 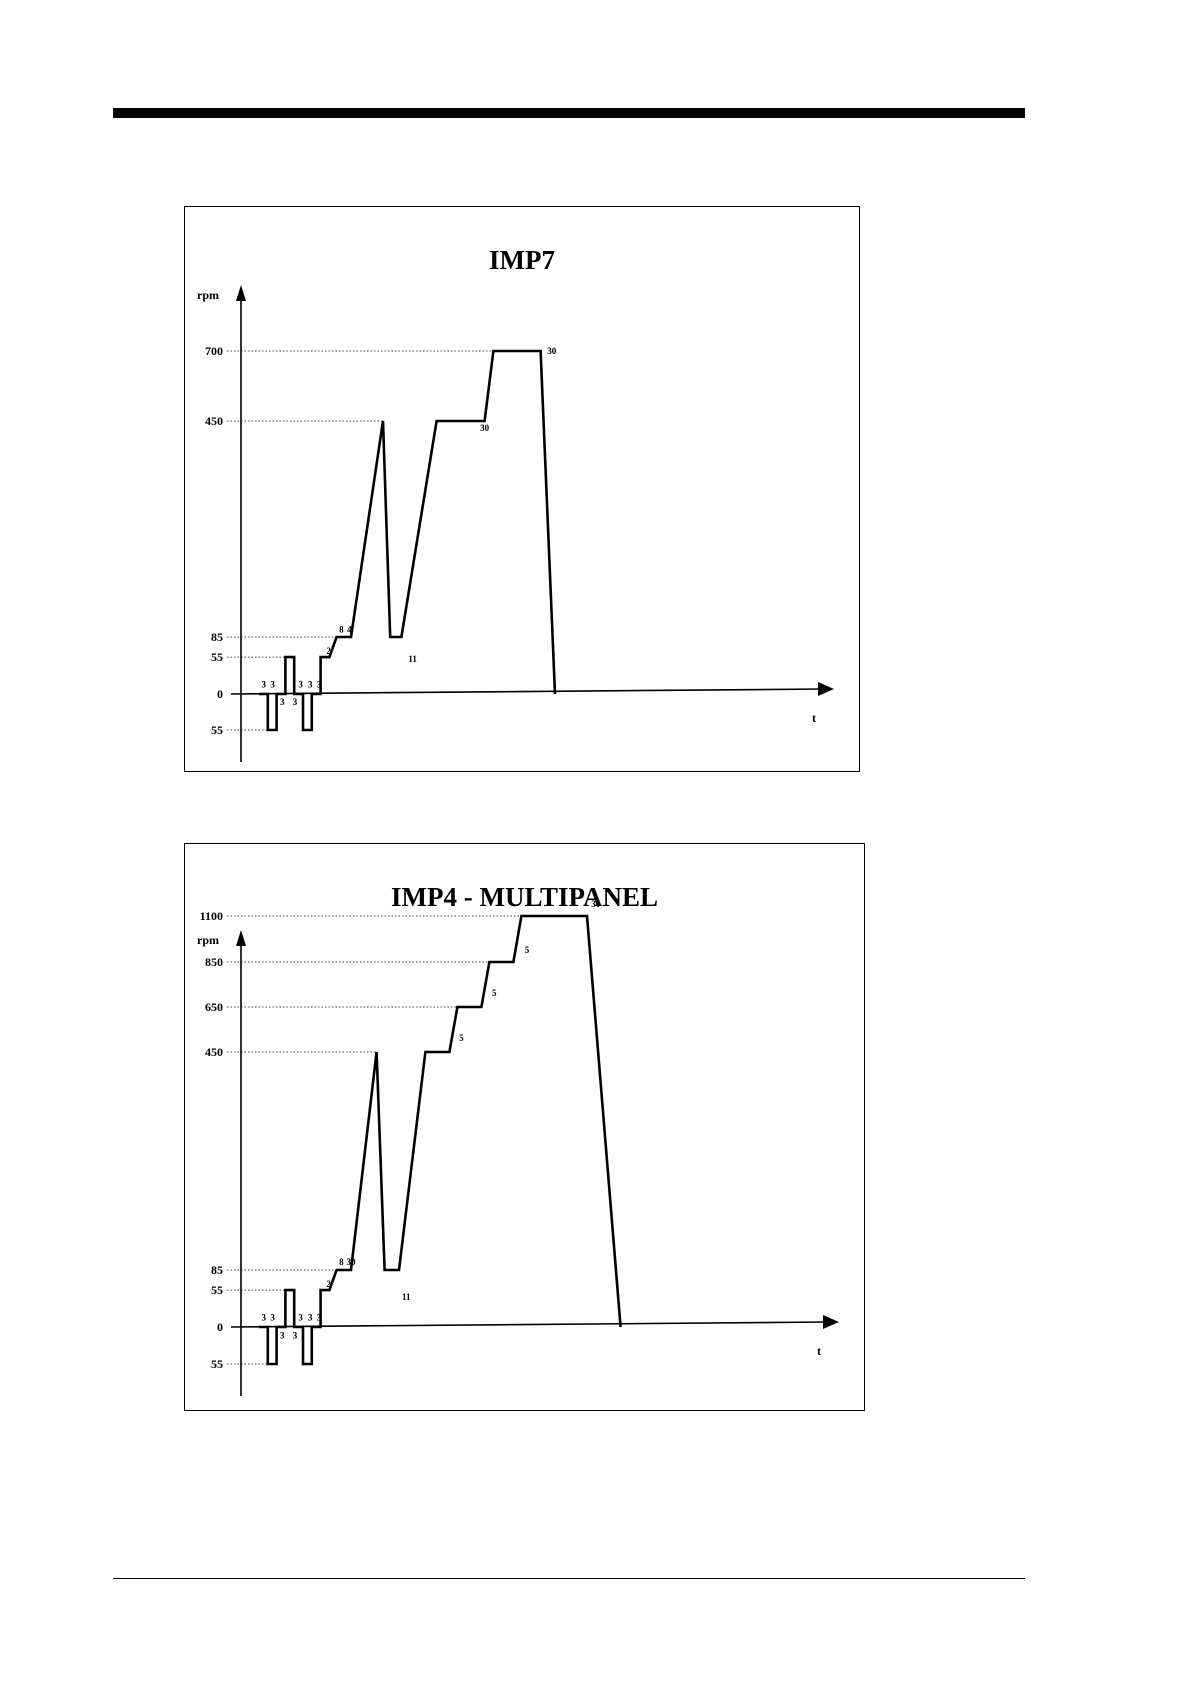 I want to click on top-rule, so click(x=569, y=113).